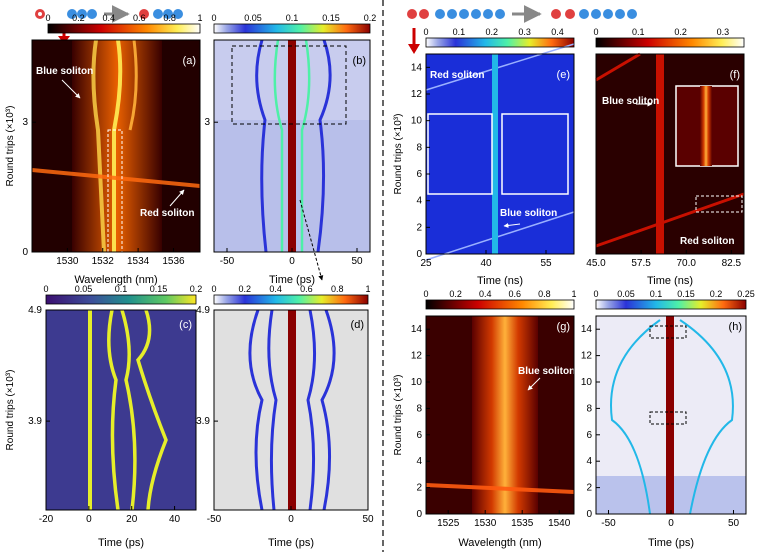  I want to click on x-tick-label: 57.5, so click(641, 263).